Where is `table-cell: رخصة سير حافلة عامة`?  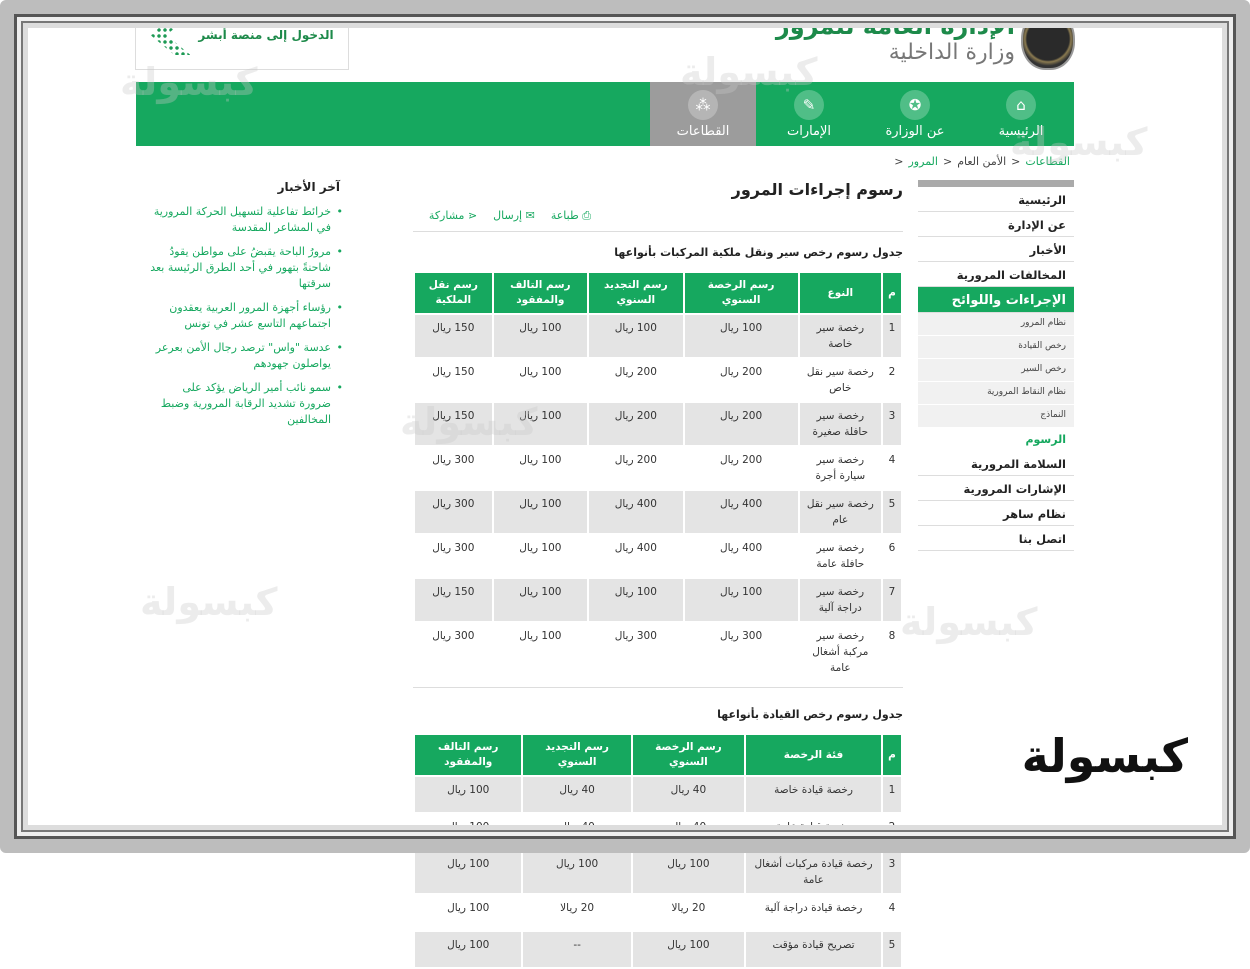 table-cell: رخصة سير حافلة عامة is located at coordinates (840, 556).